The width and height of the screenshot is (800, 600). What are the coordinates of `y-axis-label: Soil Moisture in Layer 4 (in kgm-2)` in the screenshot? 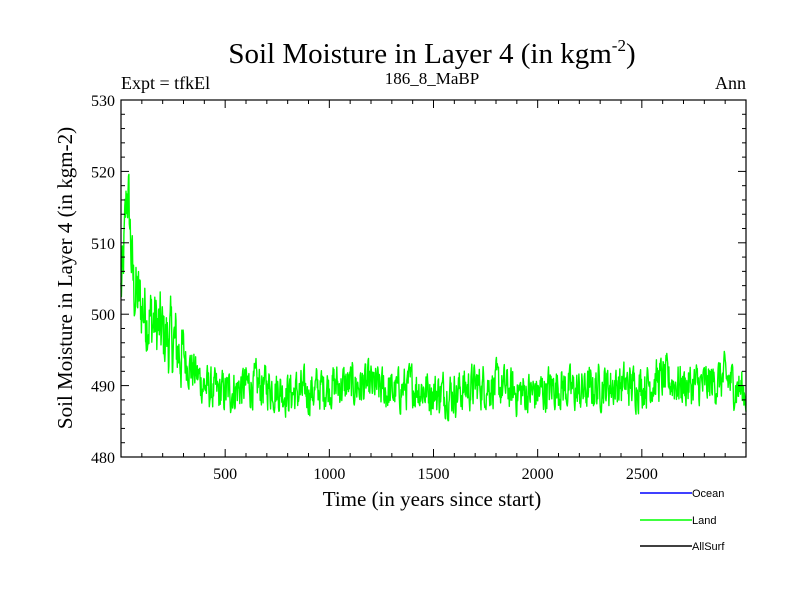 It's located at (65, 278).